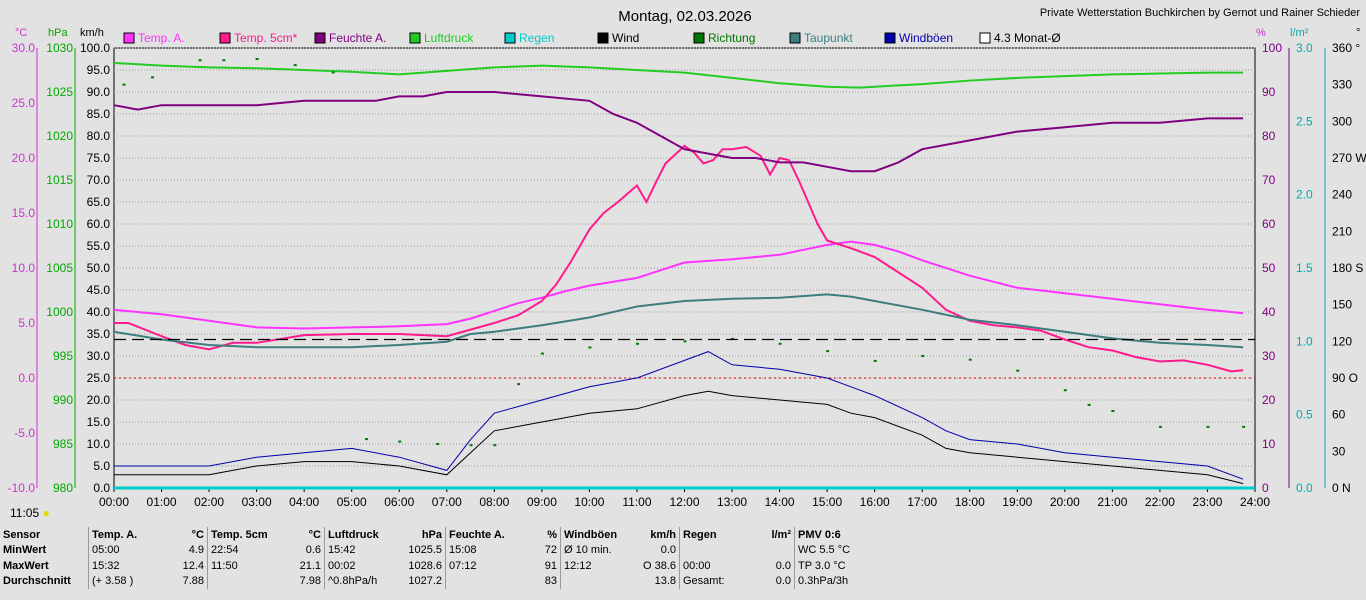 The height and width of the screenshot is (600, 1366). Describe the element at coordinates (589, 502) in the screenshot. I see `x-tick-label: 10:00` at that location.